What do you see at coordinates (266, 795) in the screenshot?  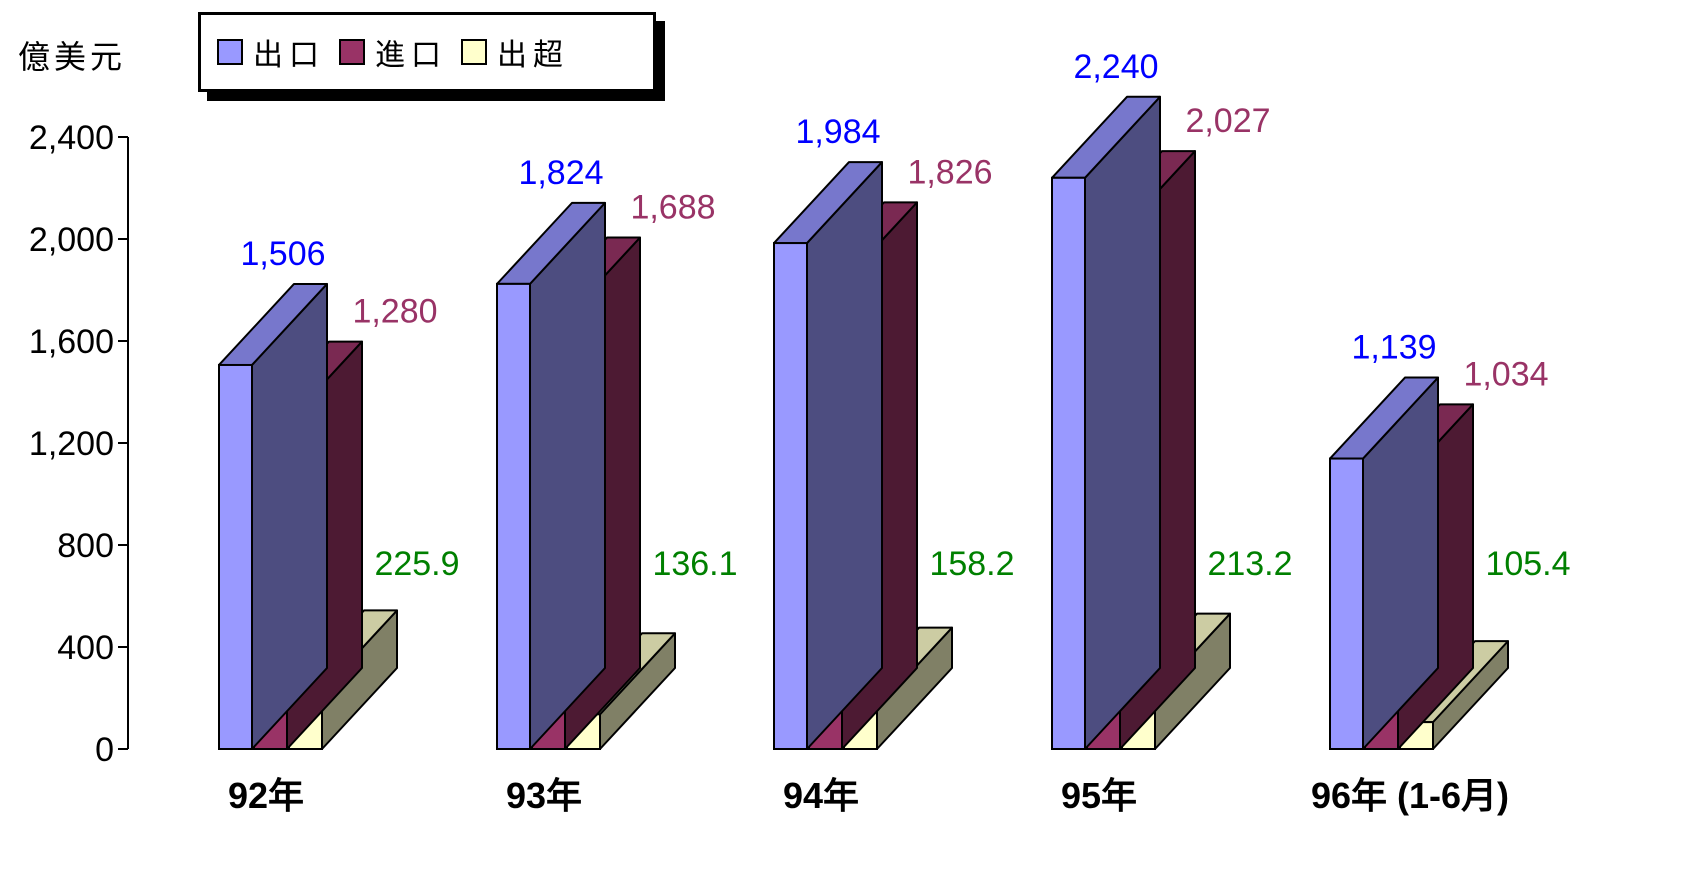 I see `x-category-label: 92年` at bounding box center [266, 795].